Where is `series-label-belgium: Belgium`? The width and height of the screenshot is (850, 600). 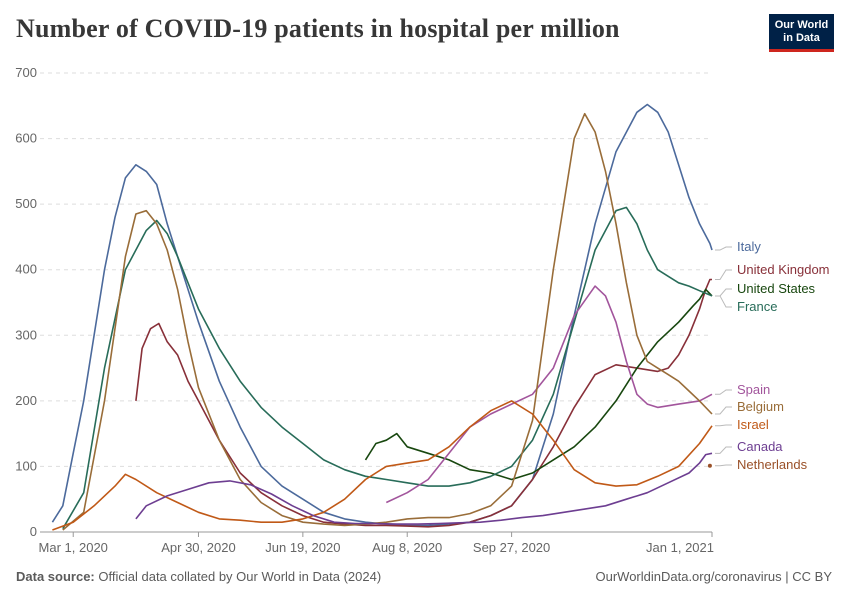
series-label-belgium: Belgium is located at coordinates (760, 406).